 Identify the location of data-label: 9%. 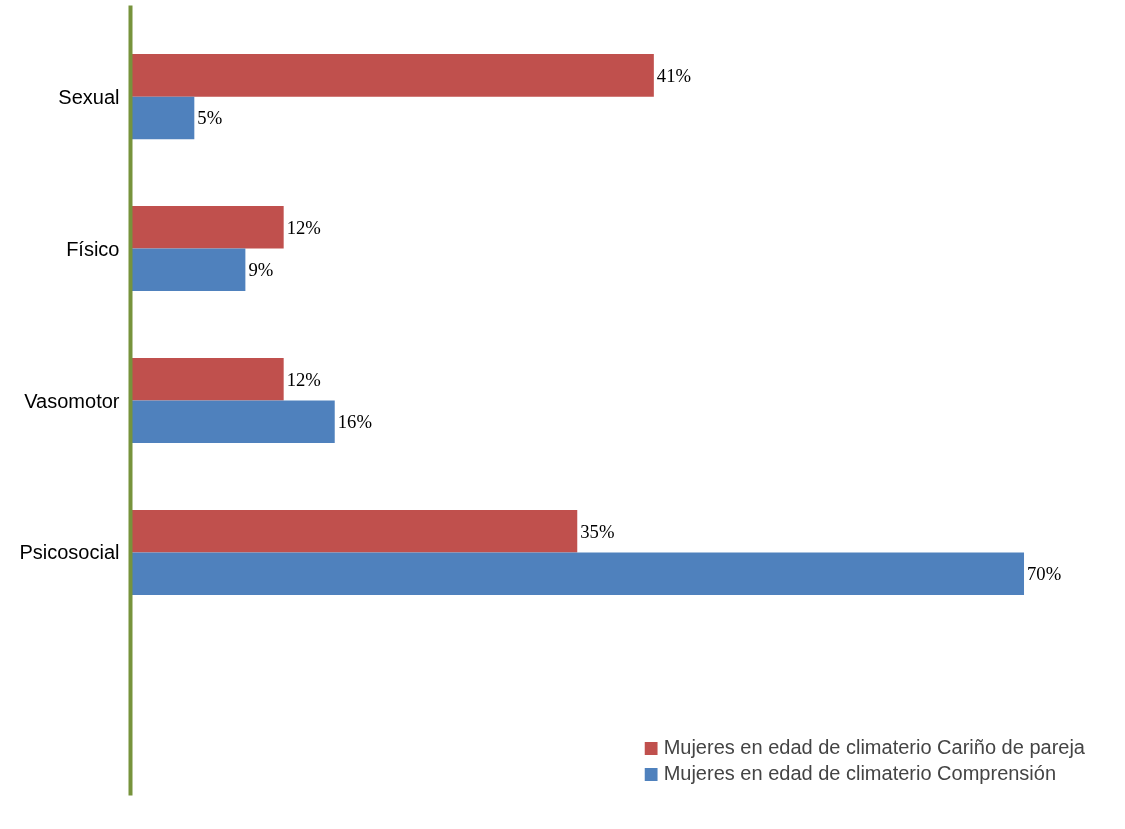
(261, 270).